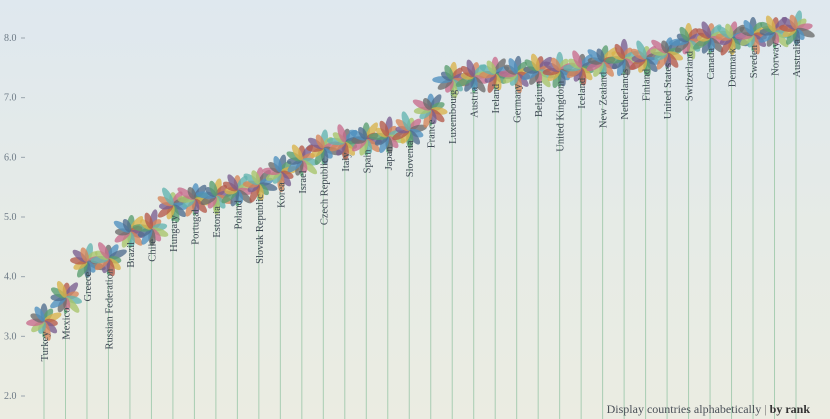 The width and height of the screenshot is (830, 419). Describe the element at coordinates (10, 38) in the screenshot. I see `y-tick-label: 8.0` at that location.